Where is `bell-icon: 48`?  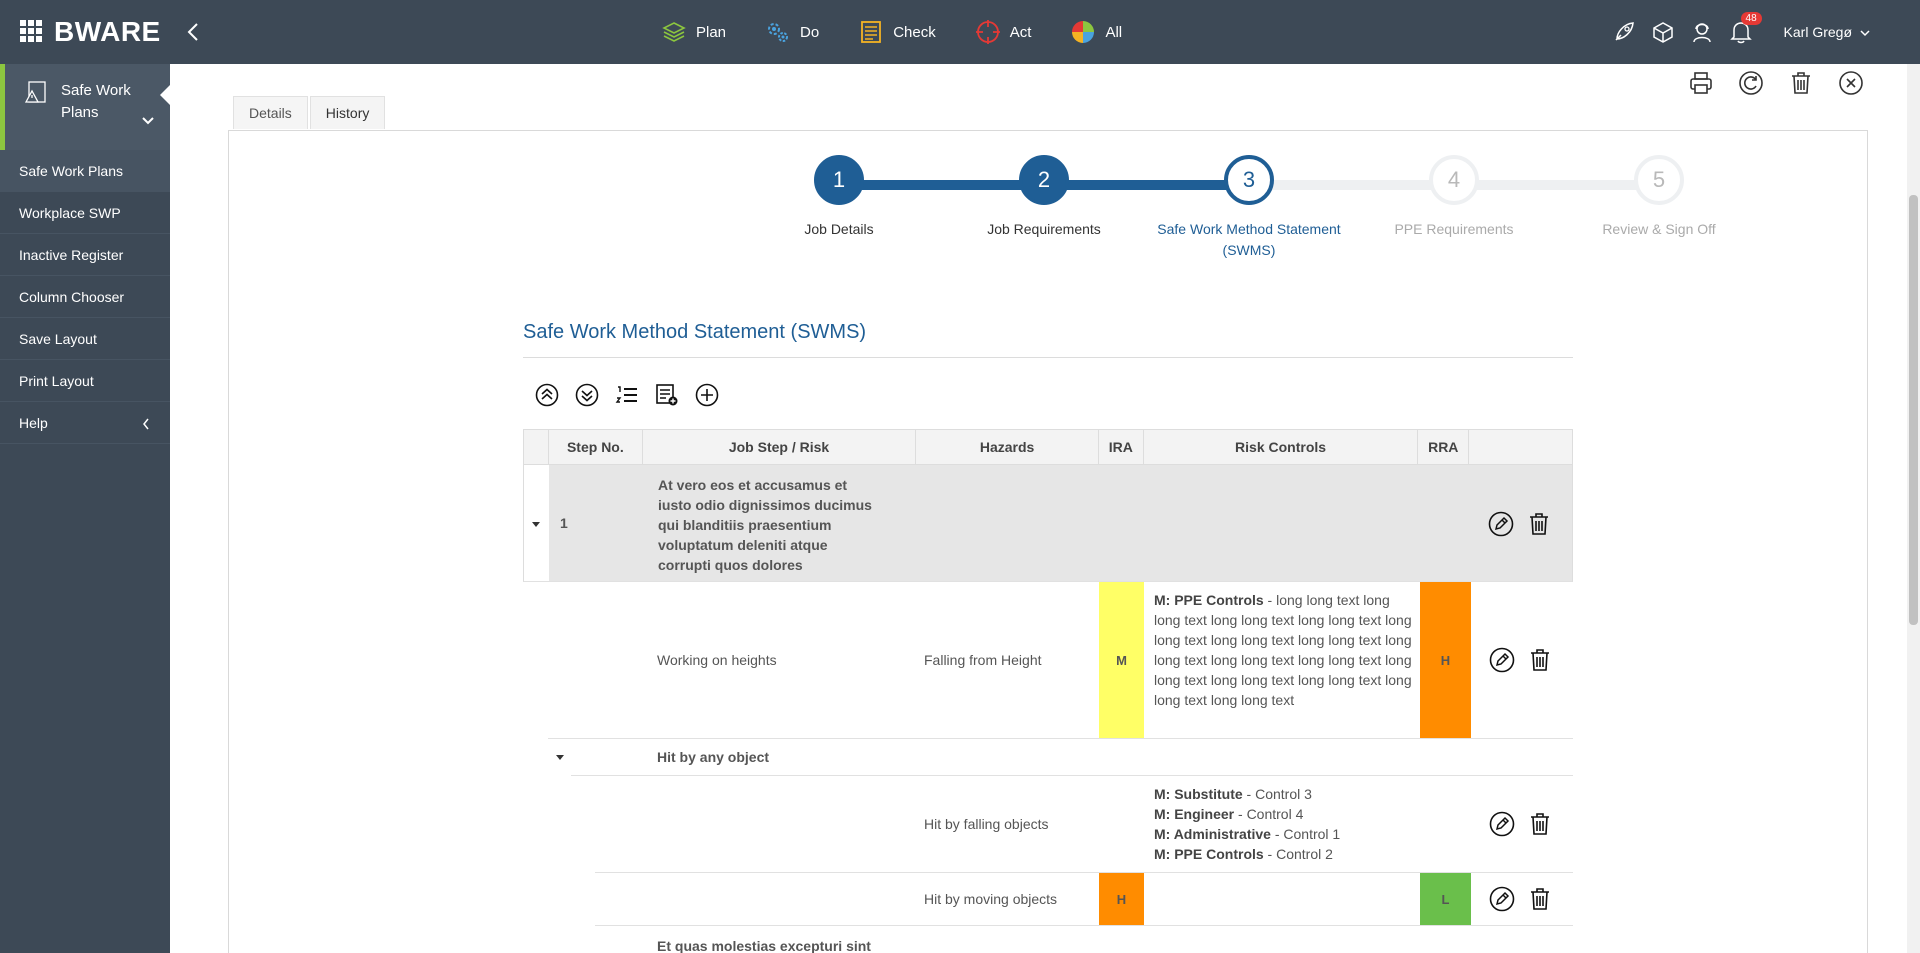
bell-icon: 48 is located at coordinates (1744, 29).